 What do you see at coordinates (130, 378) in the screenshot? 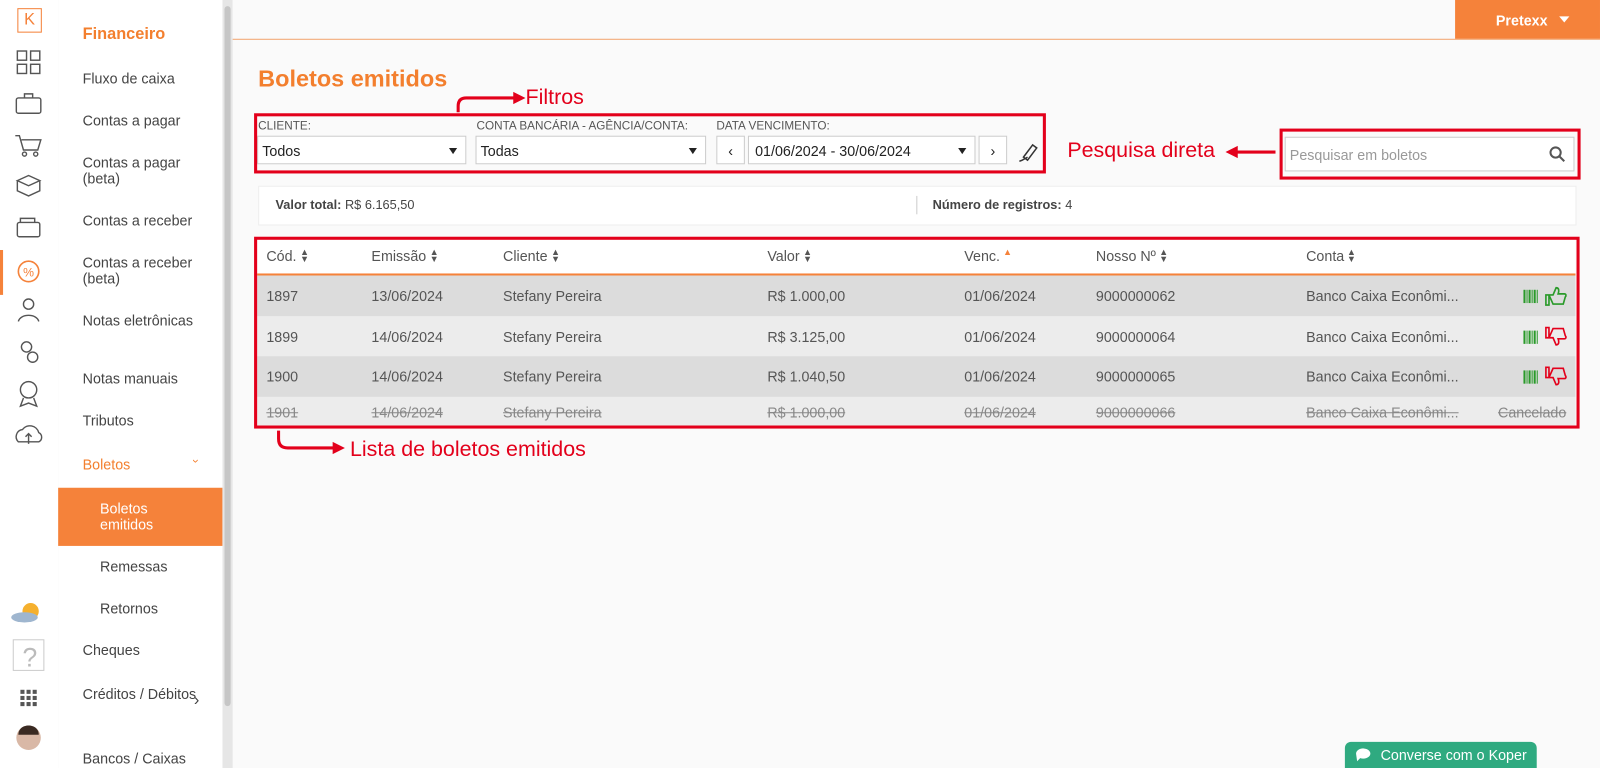
I see `menu-item: Notas manuais` at bounding box center [130, 378].